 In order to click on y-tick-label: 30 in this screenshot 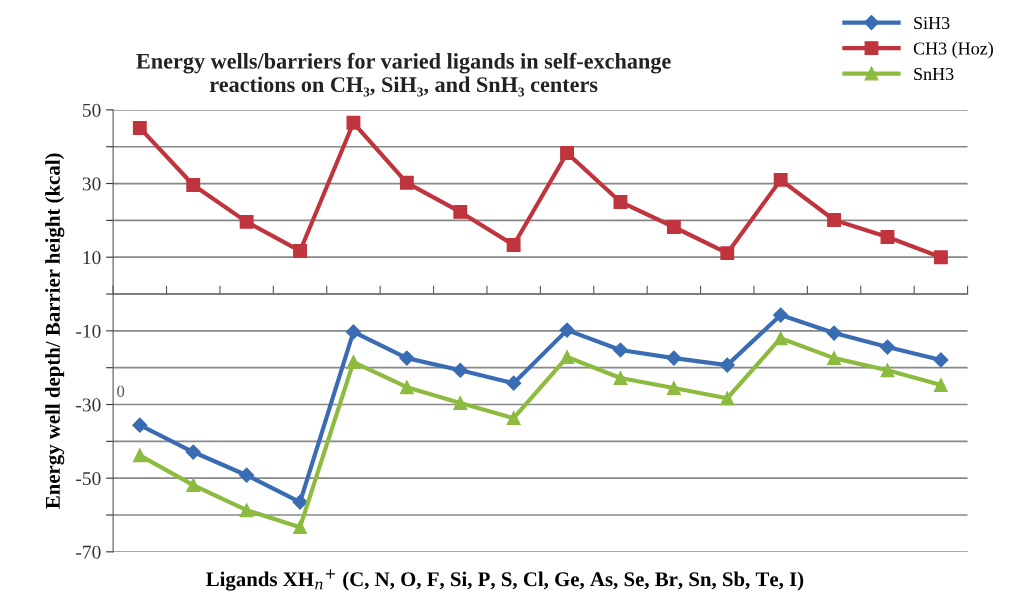, I will do `click(91, 184)`.